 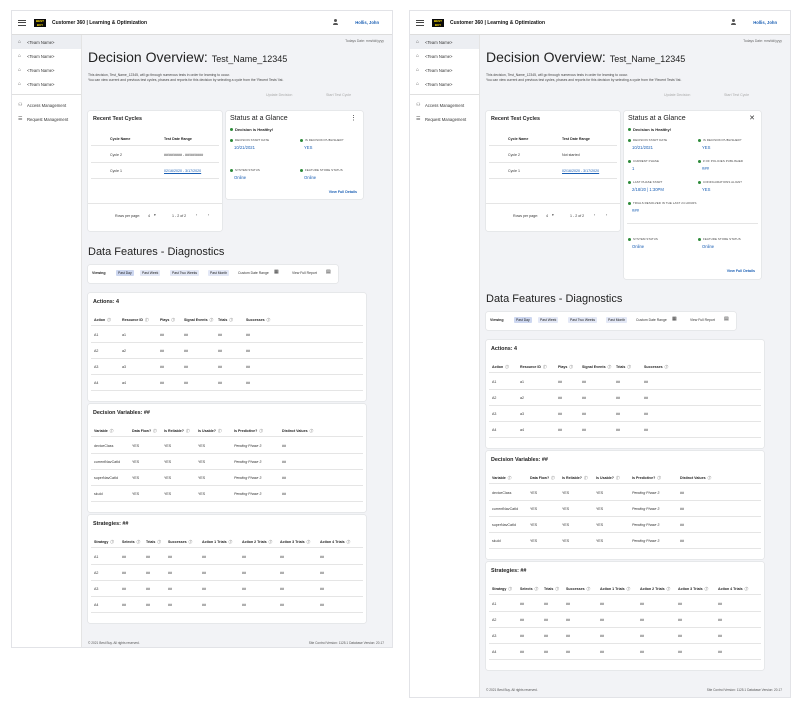 What do you see at coordinates (178, 139) in the screenshot?
I see `column-header-test-date-range: Test Date Range` at bounding box center [178, 139].